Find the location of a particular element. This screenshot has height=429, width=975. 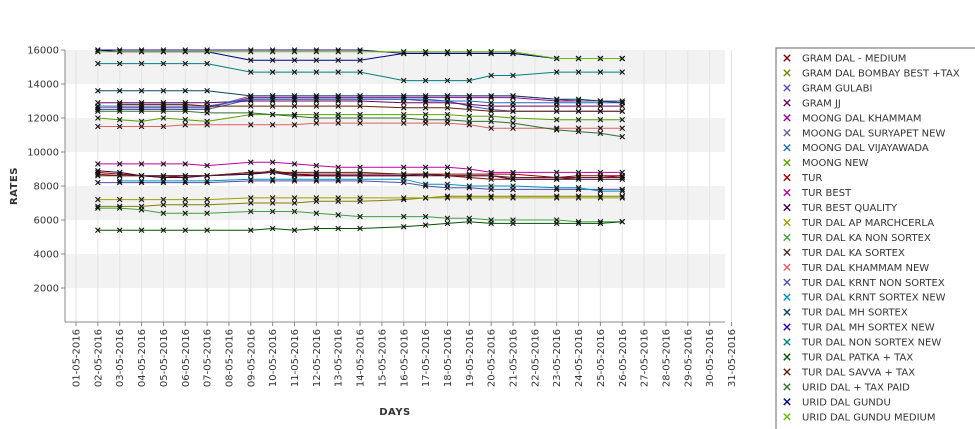

legend-label: MOONG NEW is located at coordinates (835, 163).